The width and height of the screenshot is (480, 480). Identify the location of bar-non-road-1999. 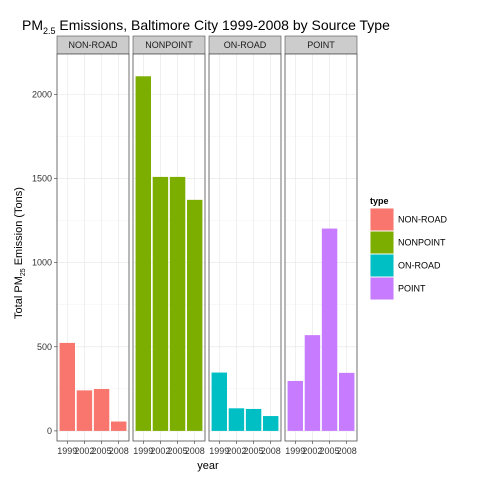
(67, 386).